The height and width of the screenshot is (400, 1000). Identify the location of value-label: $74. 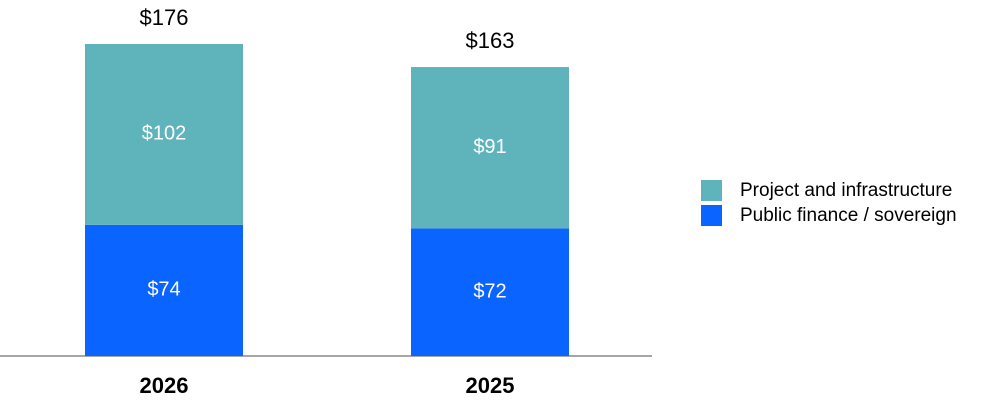
(163, 290).